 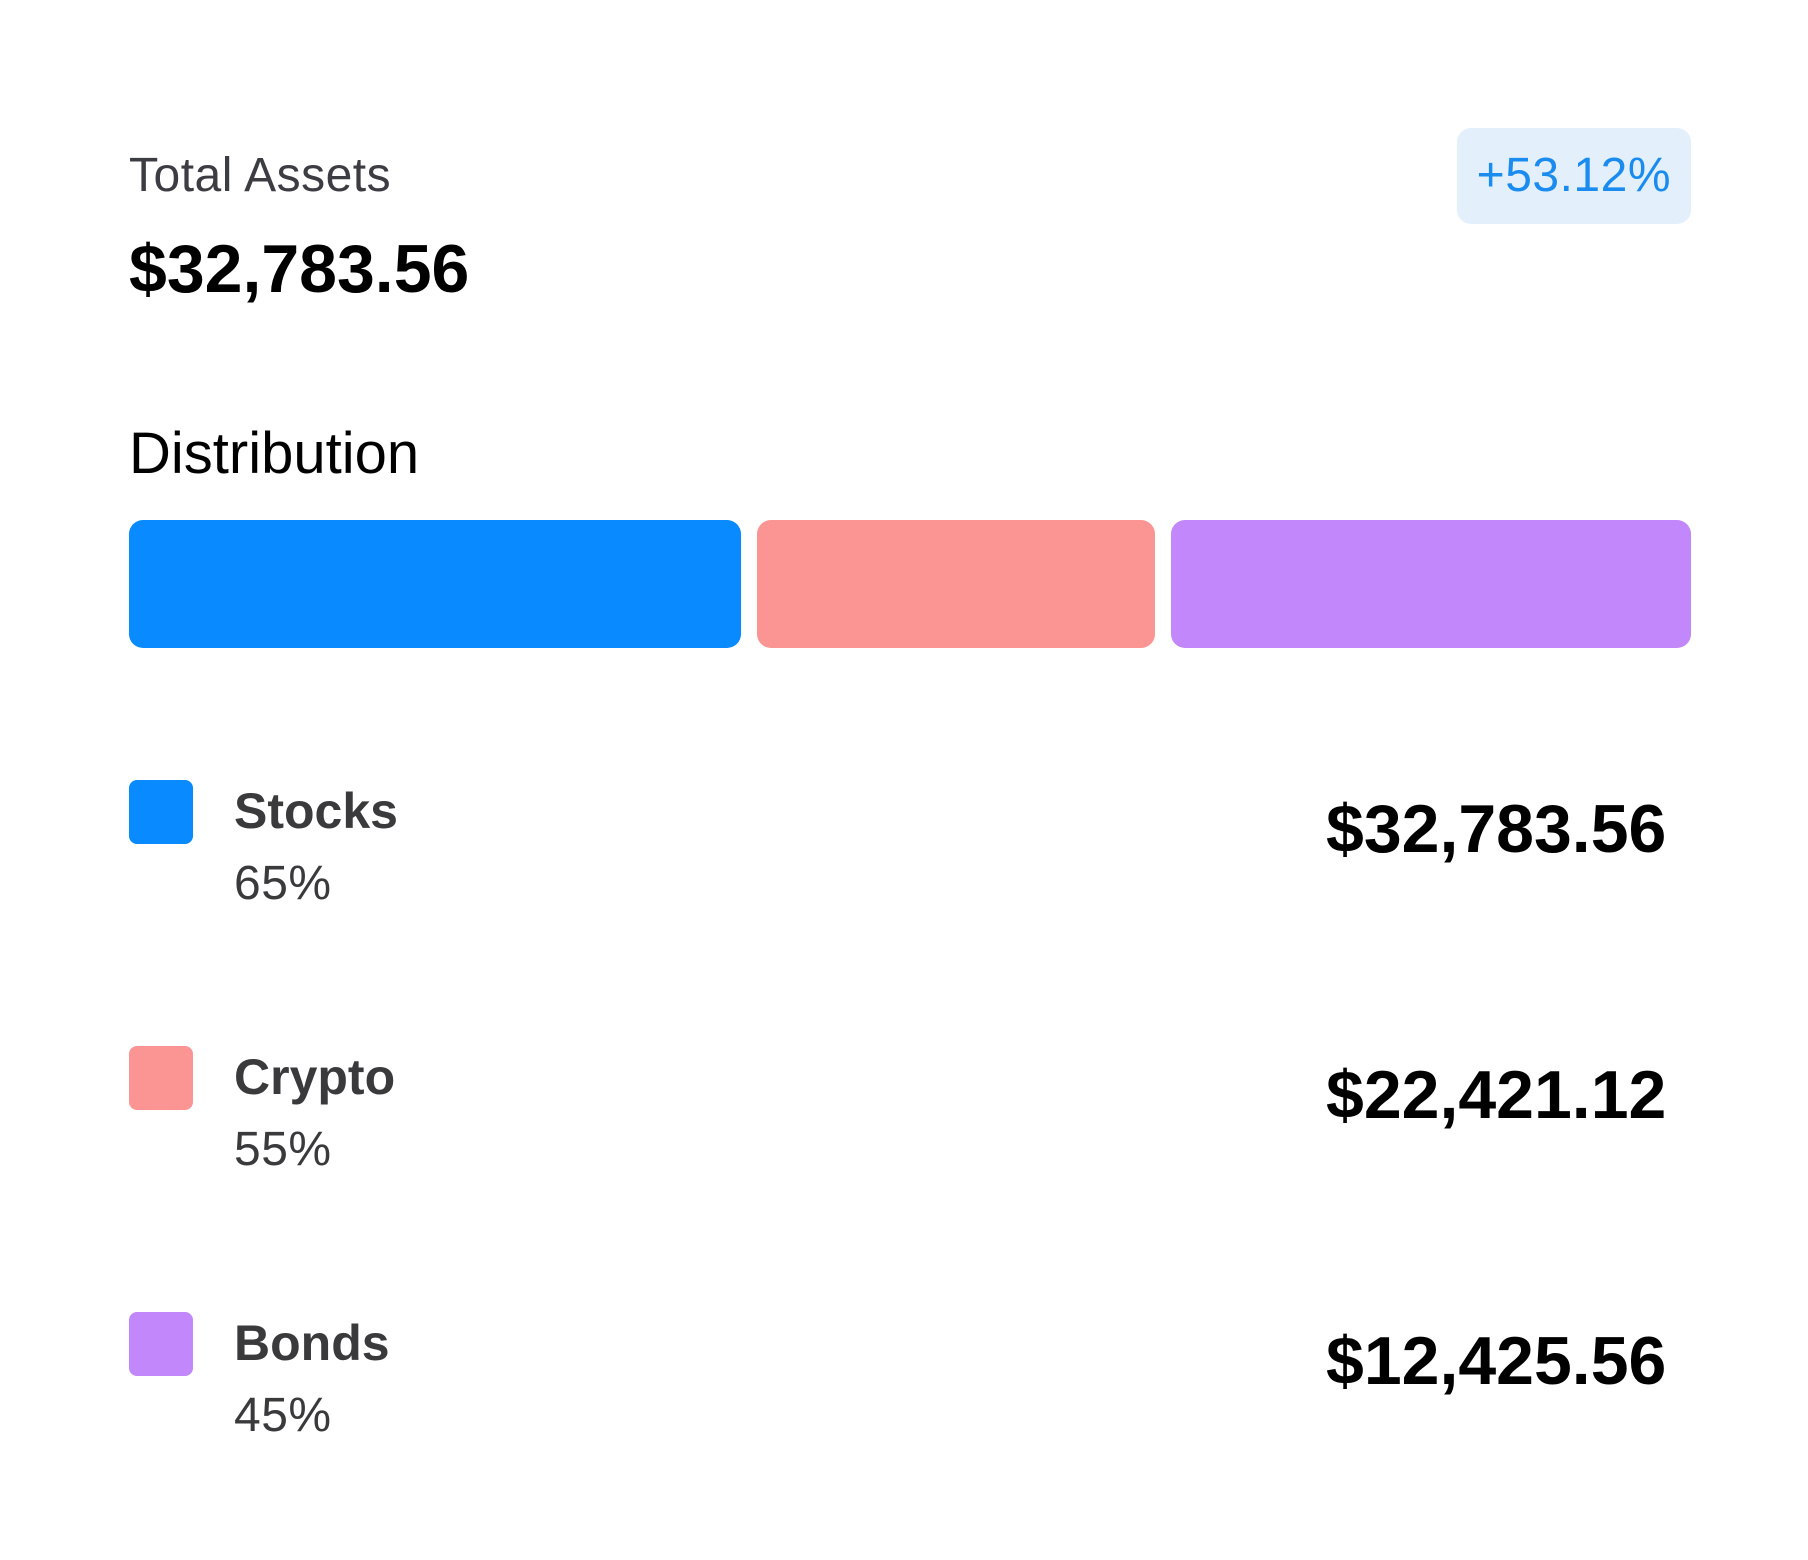 I want to click on asset-row-stocks: Stocks 65% $32,783.56, so click(x=910, y=913).